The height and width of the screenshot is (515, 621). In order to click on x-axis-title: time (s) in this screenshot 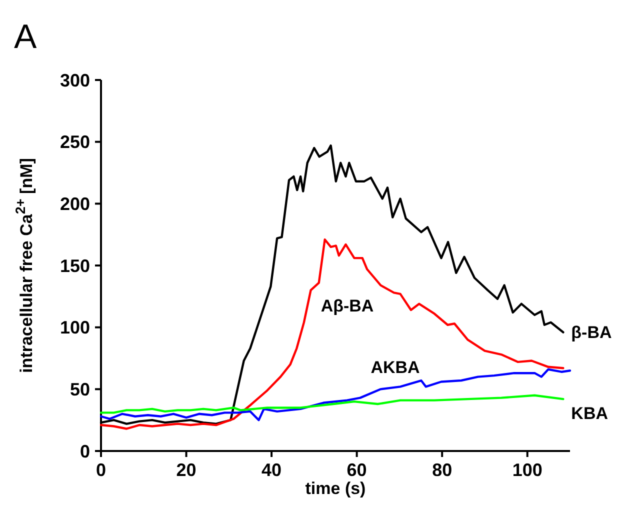, I will do `click(335, 488)`.